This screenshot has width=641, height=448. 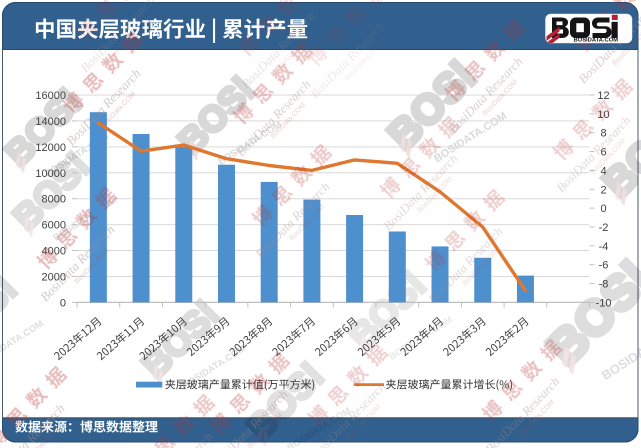 What do you see at coordinates (603, 171) in the screenshot?
I see `svg-text: 4` at bounding box center [603, 171].